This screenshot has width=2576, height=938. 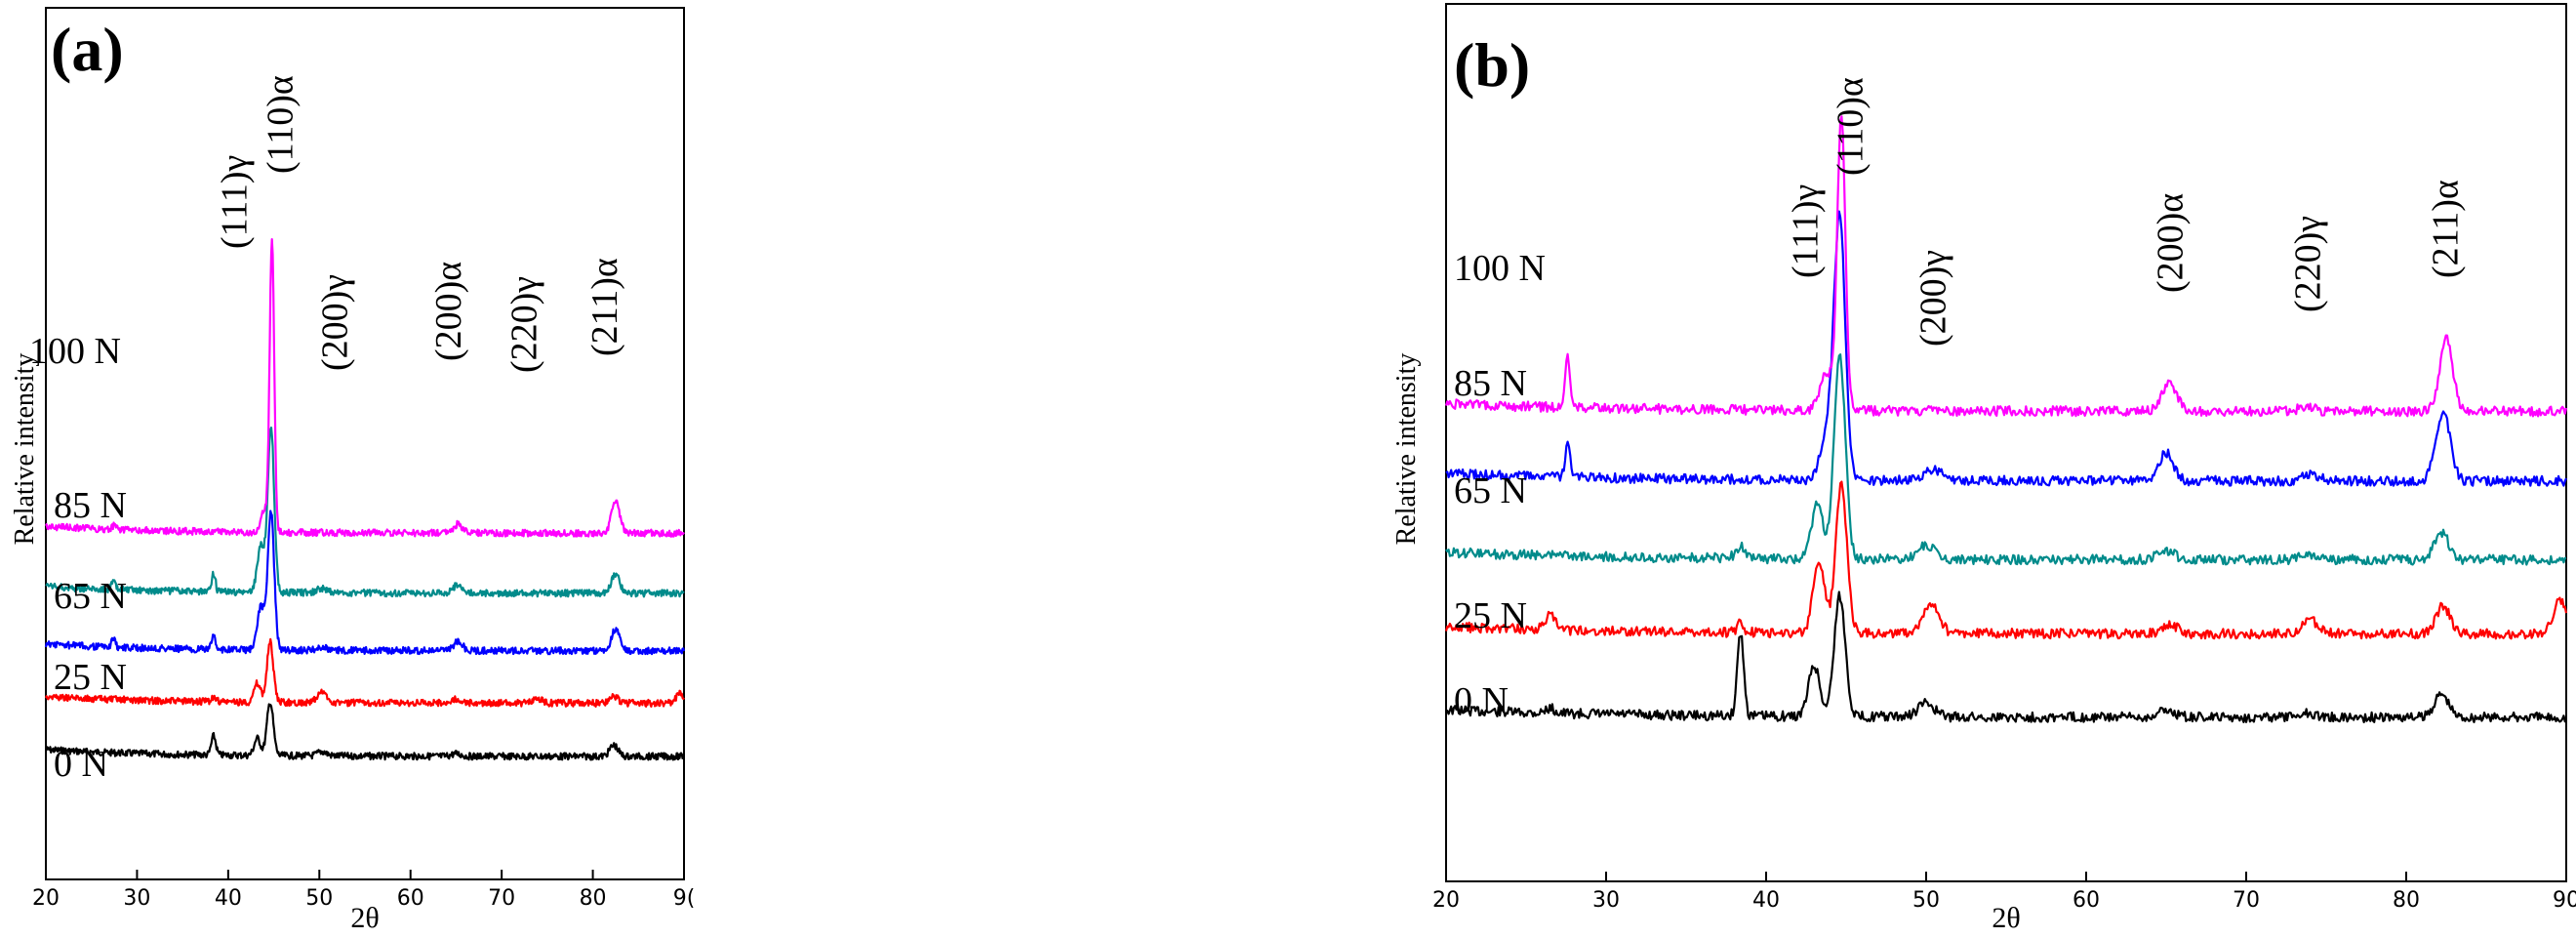 I want to click on series-traces, so click(x=365, y=499).